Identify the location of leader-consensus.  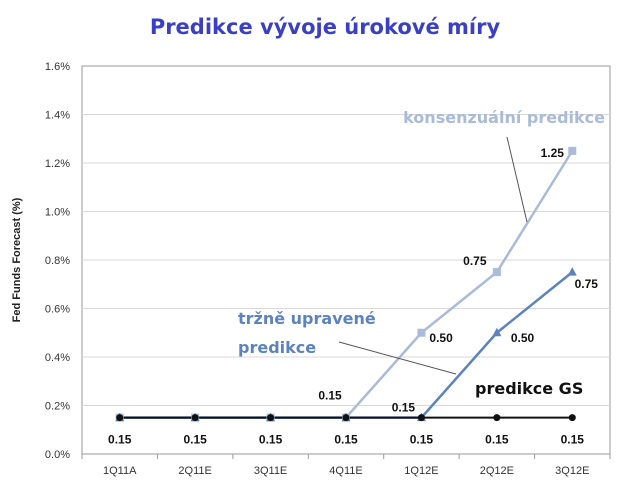
(517, 179).